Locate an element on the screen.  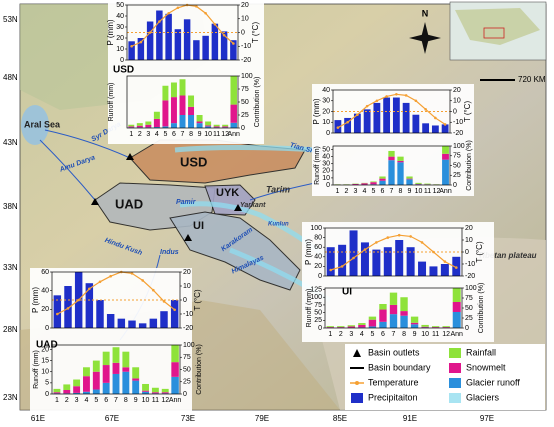
river-label: Yarkant is located at coordinates (253, 205).